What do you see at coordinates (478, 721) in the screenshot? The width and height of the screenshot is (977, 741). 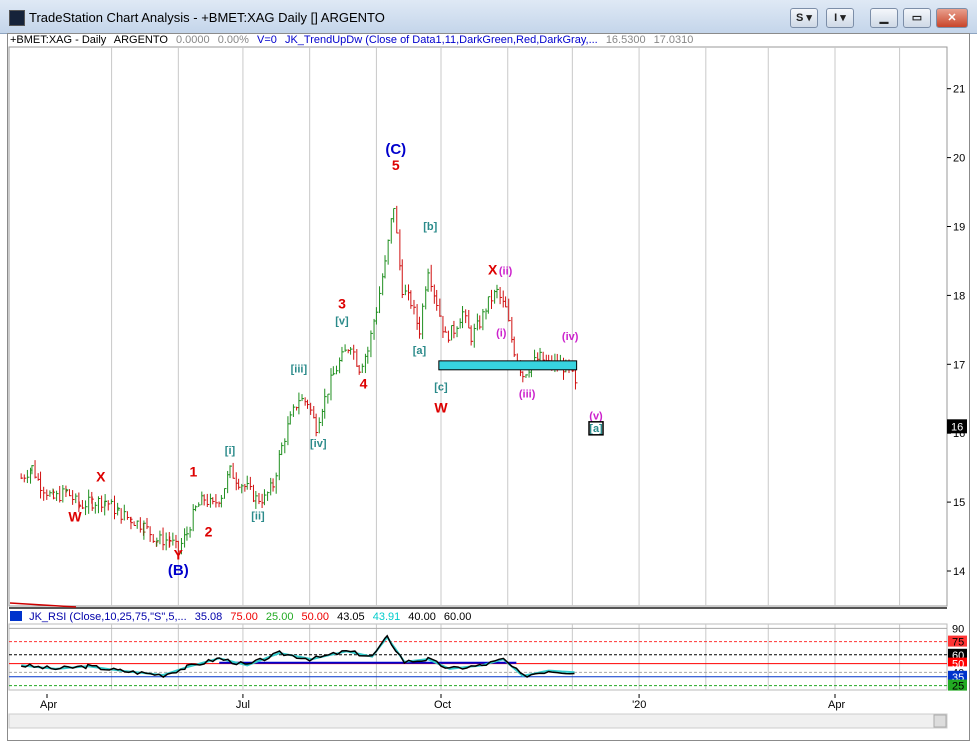 I see `horizontal-scrollbar` at bounding box center [478, 721].